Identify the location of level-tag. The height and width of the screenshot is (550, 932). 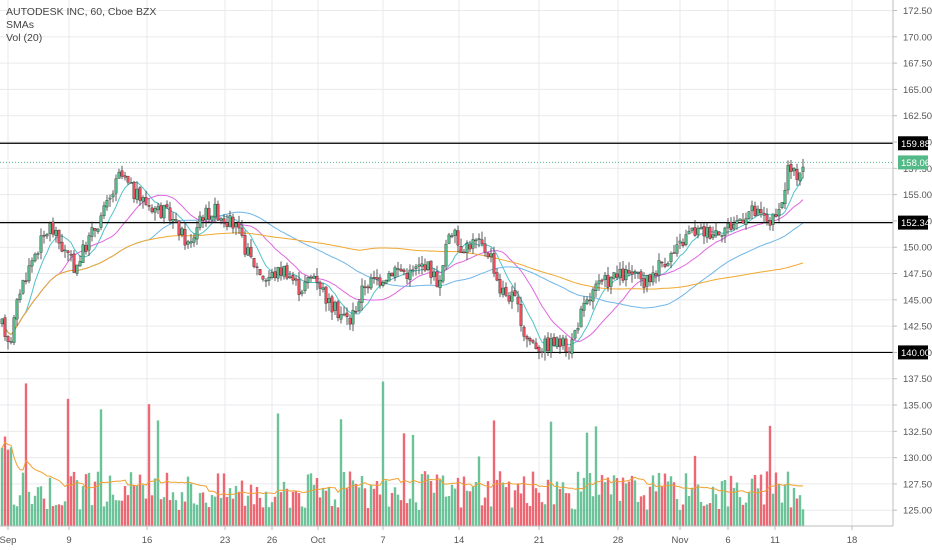
(913, 352).